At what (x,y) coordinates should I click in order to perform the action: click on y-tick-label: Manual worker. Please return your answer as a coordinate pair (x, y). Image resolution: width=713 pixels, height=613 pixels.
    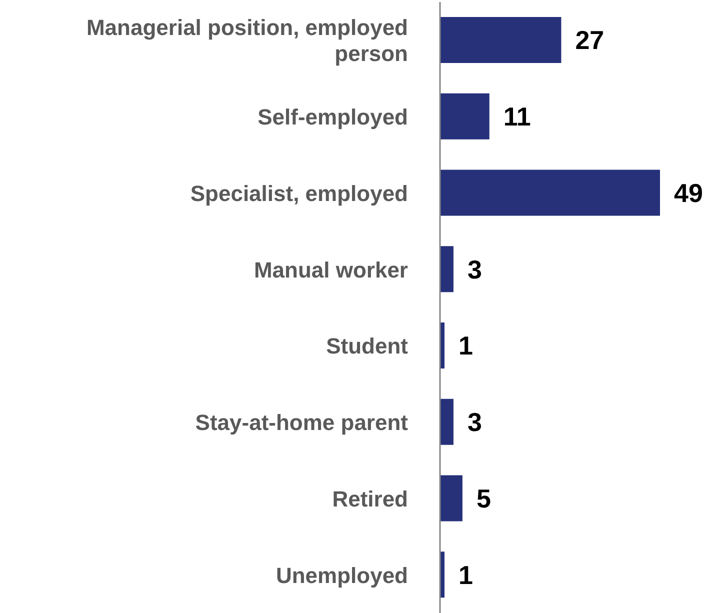
    Looking at the image, I should click on (331, 269).